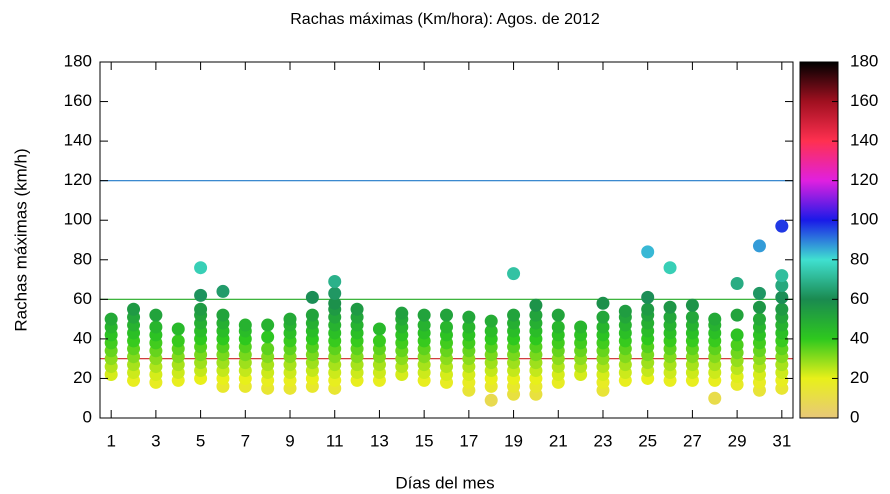 The height and width of the screenshot is (494, 890). I want to click on colorbar-tick-label: 0, so click(854, 416).